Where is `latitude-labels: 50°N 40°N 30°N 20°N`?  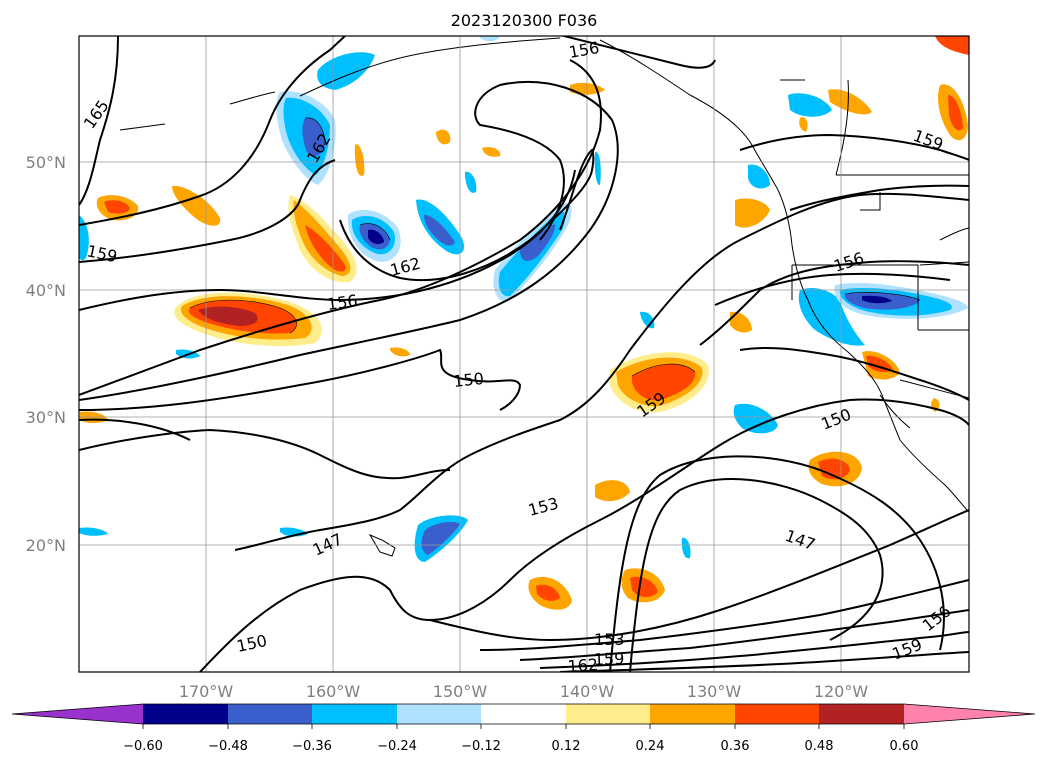
latitude-labels: 50°N 40°N 30°N 20°N is located at coordinates (46, 354).